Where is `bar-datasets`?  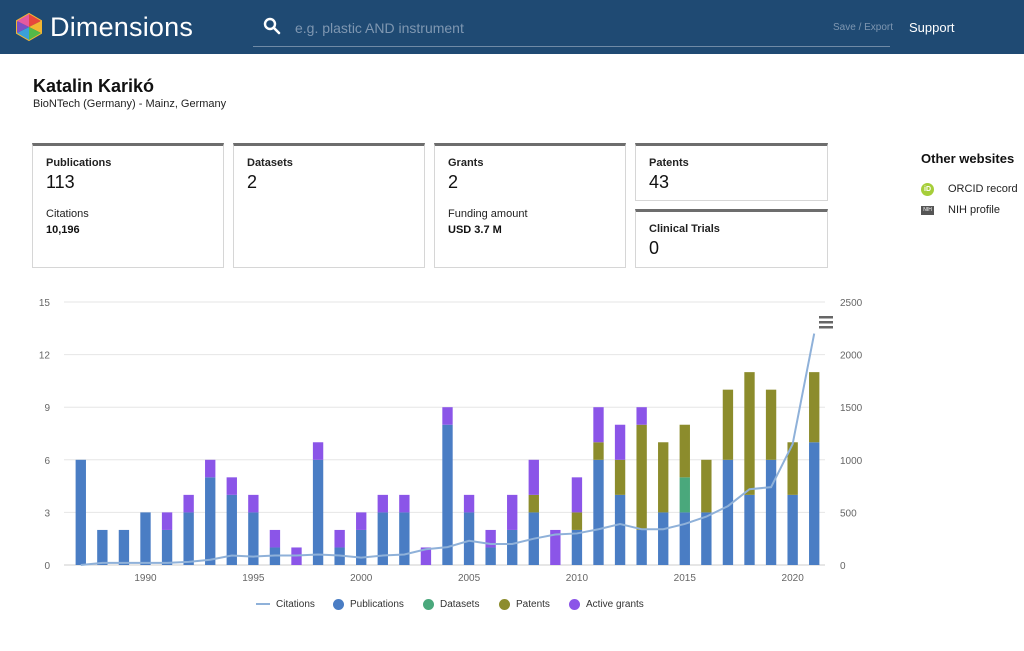 bar-datasets is located at coordinates (684, 495).